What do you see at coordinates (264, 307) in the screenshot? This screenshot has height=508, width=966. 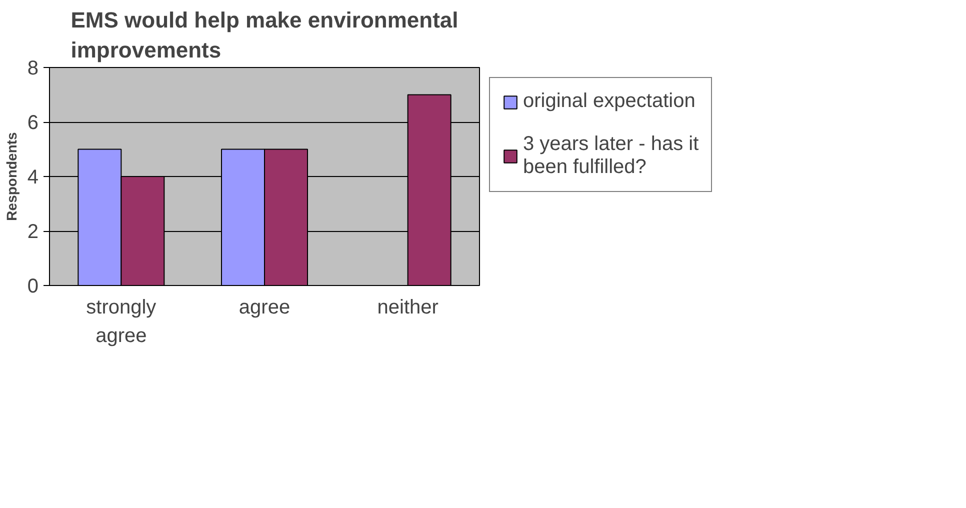 I see `x-tick-label: agree` at bounding box center [264, 307].